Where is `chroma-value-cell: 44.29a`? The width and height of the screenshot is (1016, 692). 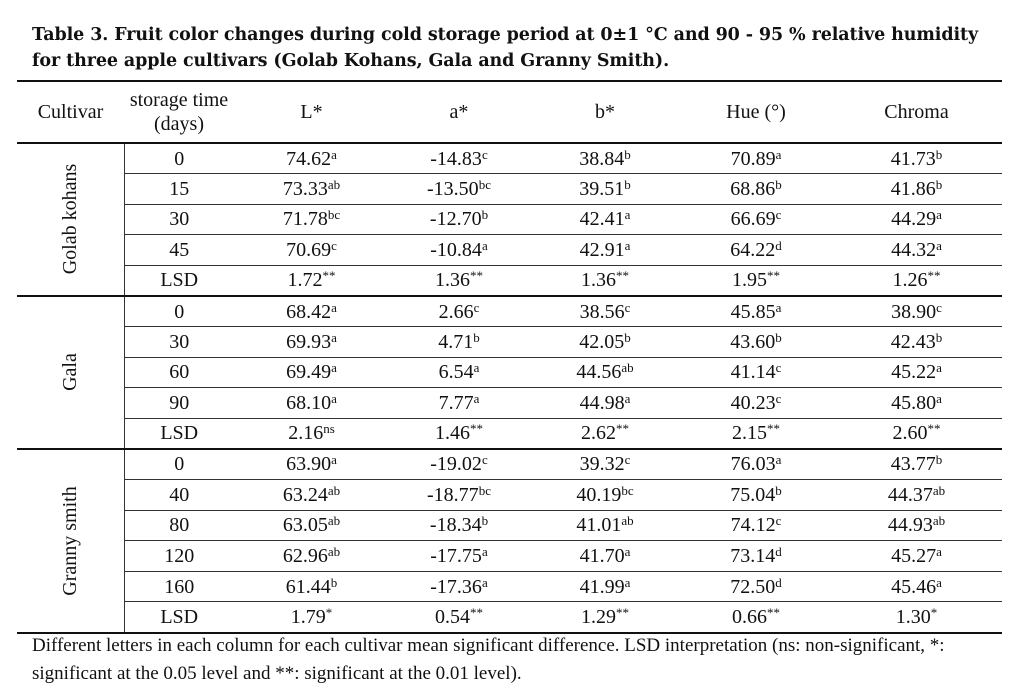 chroma-value-cell: 44.29a is located at coordinates (916, 220).